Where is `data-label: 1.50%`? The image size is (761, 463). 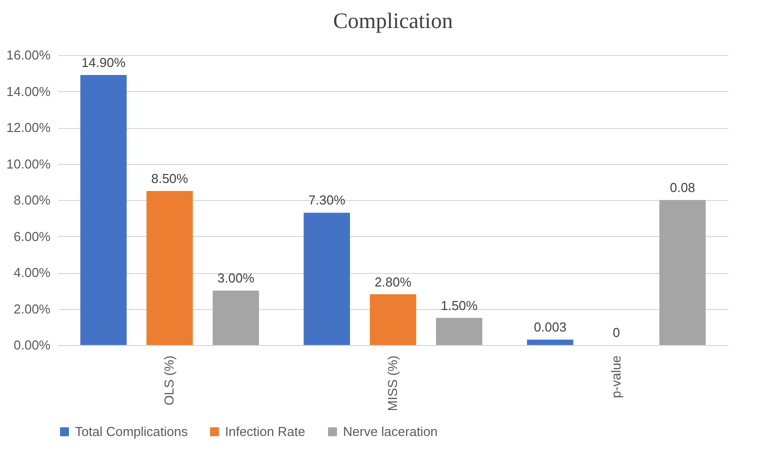 data-label: 1.50% is located at coordinates (459, 305).